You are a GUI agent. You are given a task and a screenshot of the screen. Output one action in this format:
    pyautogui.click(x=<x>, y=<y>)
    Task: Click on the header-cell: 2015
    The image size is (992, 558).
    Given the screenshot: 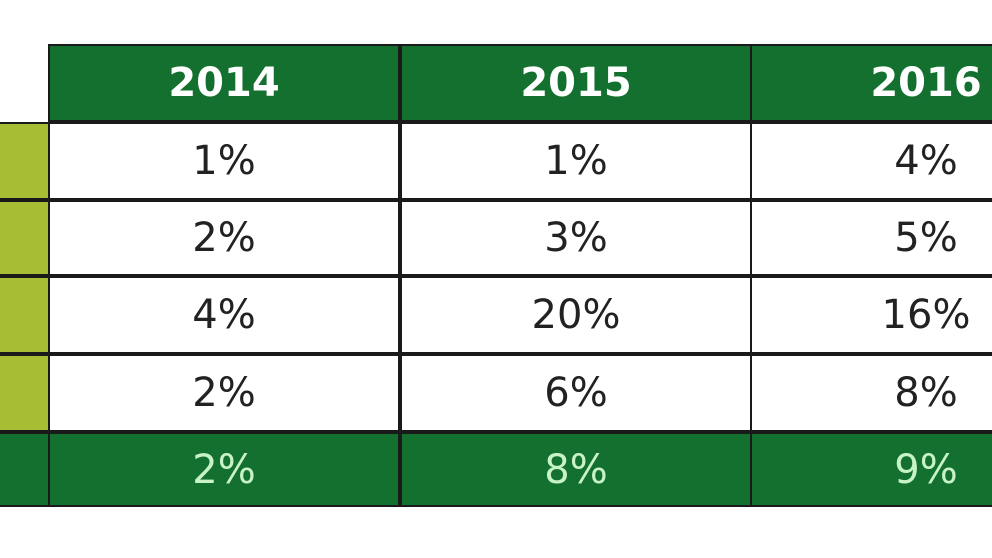 What is the action you would take?
    pyautogui.click(x=576, y=83)
    